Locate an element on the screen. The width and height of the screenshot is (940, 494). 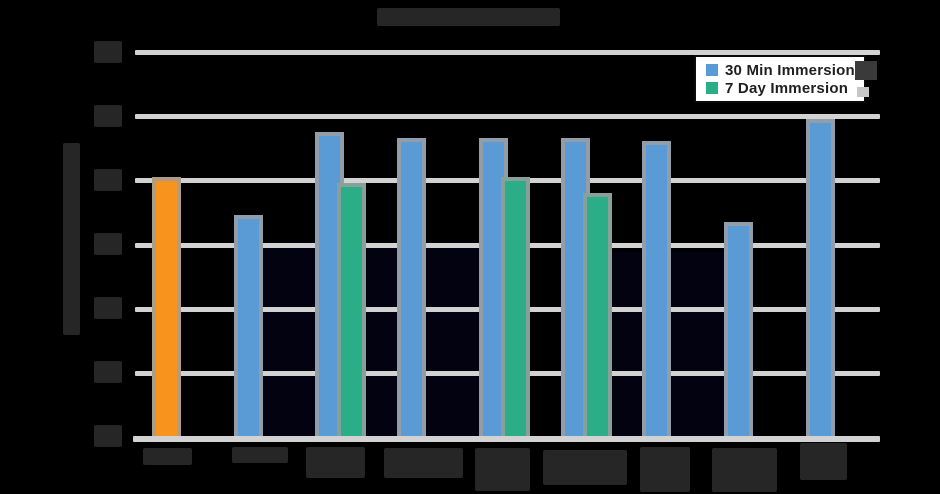
legend-swatch-blue-icon is located at coordinates (712, 70).